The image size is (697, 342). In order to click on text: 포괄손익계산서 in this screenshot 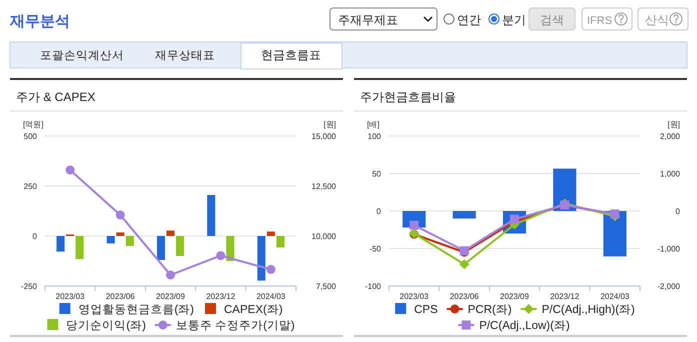, I will do `click(82, 56)`.